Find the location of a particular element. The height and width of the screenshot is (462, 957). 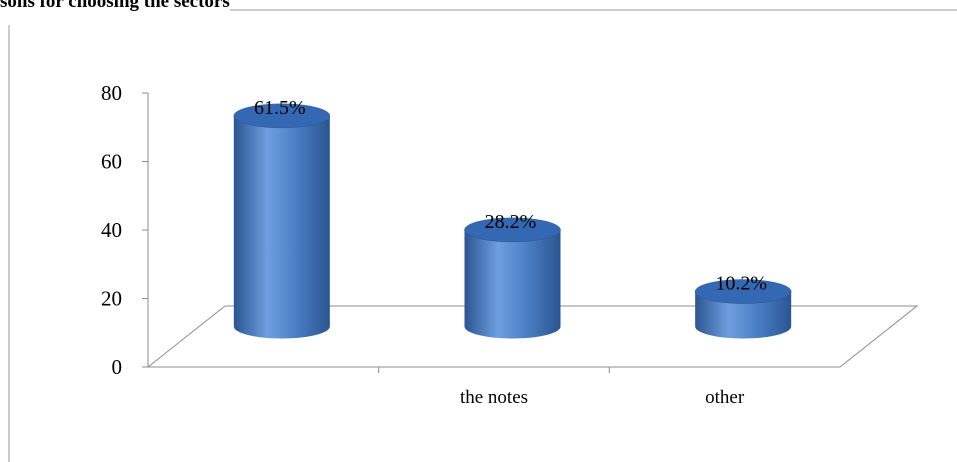

chart-title: sons for choosing the sectors is located at coordinates (115, 6).